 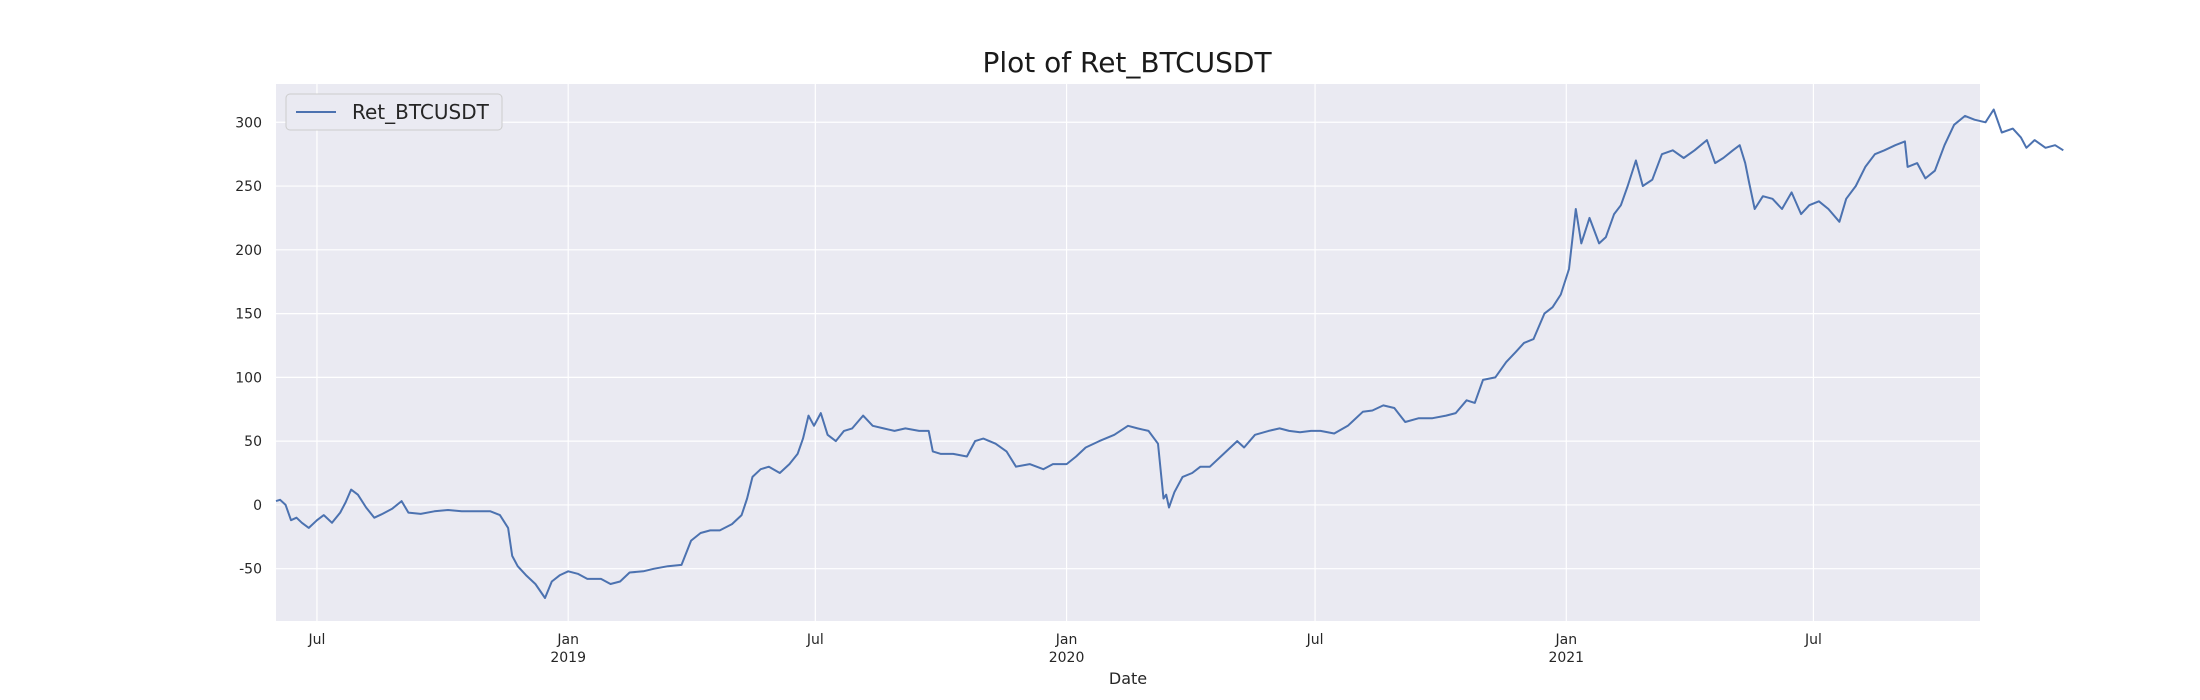 What do you see at coordinates (248, 378) in the screenshot?
I see `y-tick-label: 100` at bounding box center [248, 378].